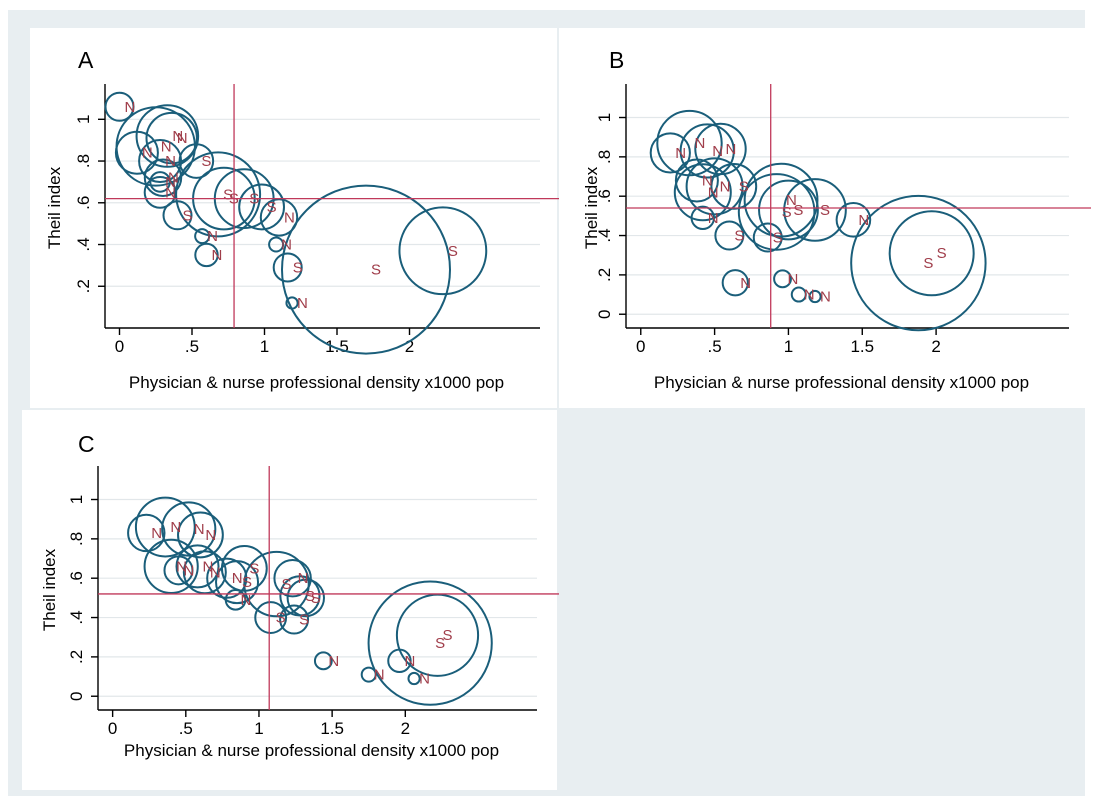 Image resolution: width=1093 pixels, height=804 pixels. I want to click on gridlines, so click(317, 597).